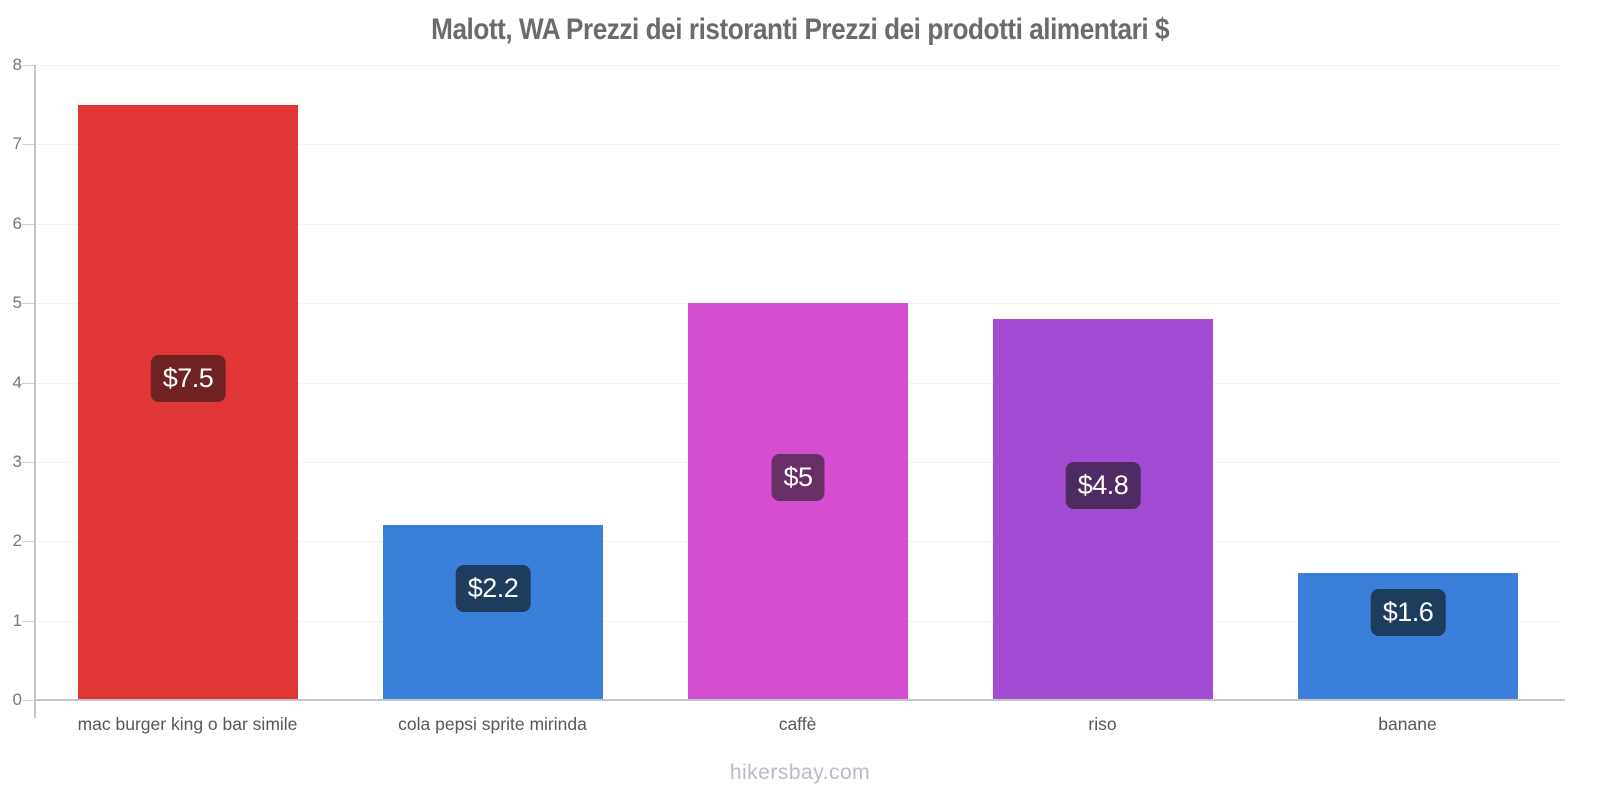 The height and width of the screenshot is (800, 1600). I want to click on x-axis-line, so click(799, 700).